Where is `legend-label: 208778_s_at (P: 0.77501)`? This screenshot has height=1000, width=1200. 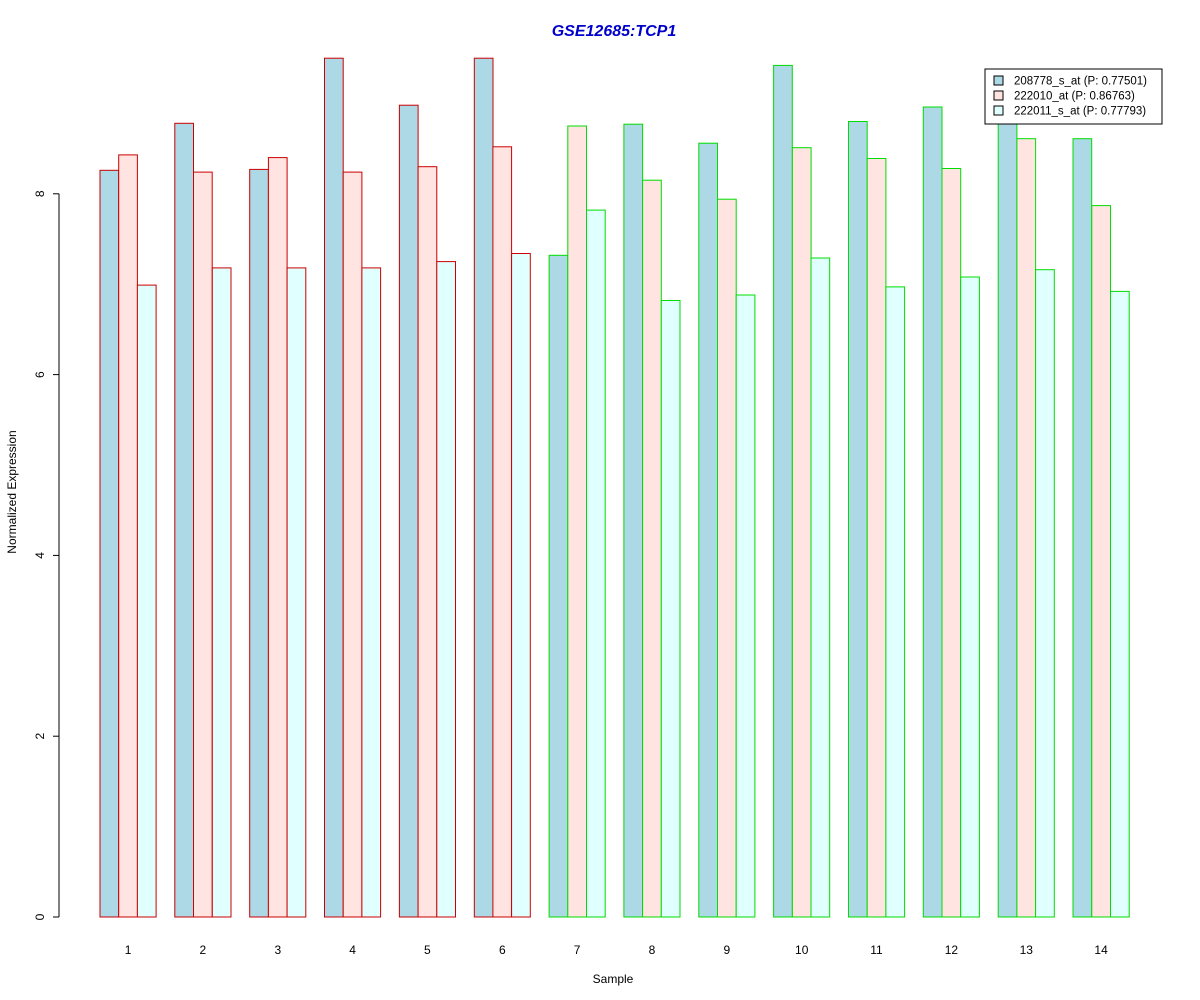
legend-label: 208778_s_at (P: 0.77501) is located at coordinates (1080, 82).